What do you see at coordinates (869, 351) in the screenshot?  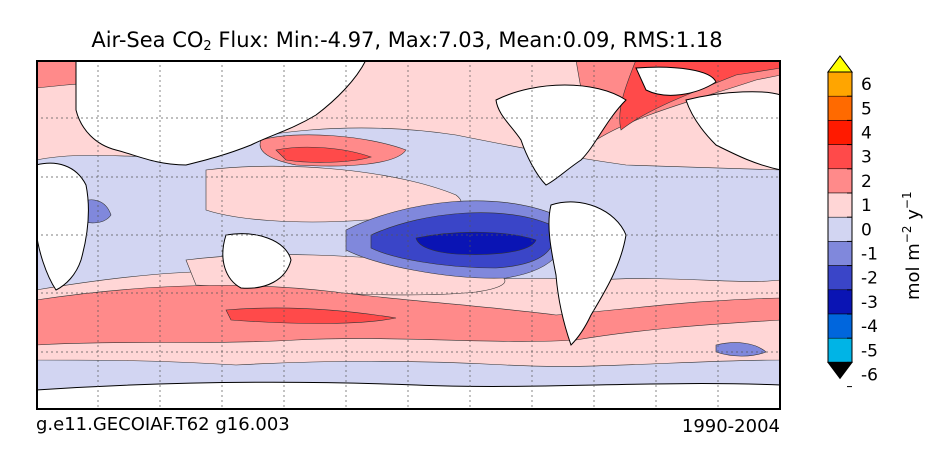 I see `colorbar-tick-label: -5` at bounding box center [869, 351].